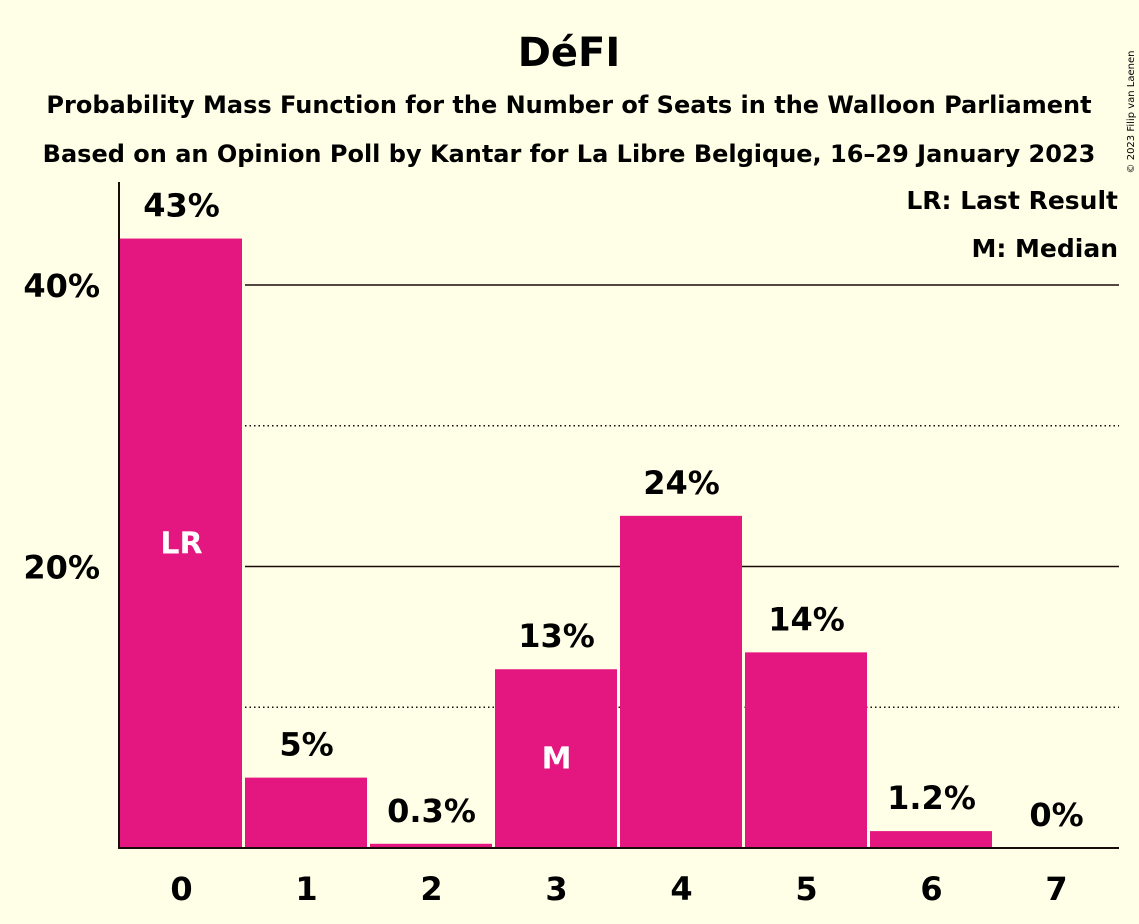  What do you see at coordinates (1012, 200) in the screenshot?
I see `legend-last-result: LR: Last Result` at bounding box center [1012, 200].